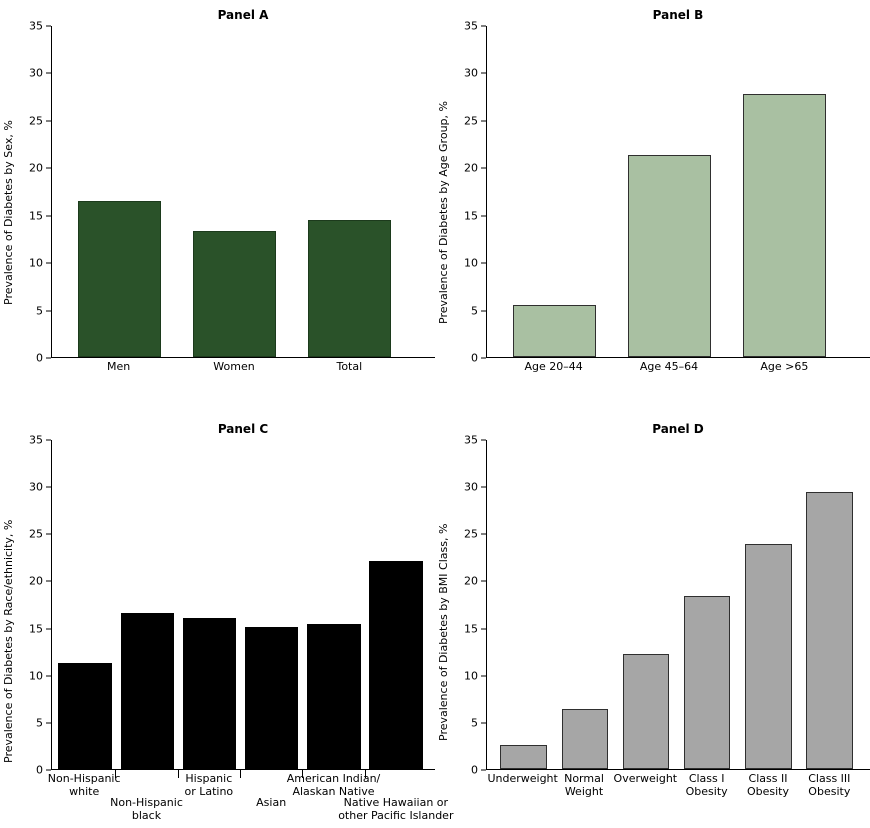 The image size is (870, 828). Describe the element at coordinates (234, 294) in the screenshot. I see `bar-women` at that location.